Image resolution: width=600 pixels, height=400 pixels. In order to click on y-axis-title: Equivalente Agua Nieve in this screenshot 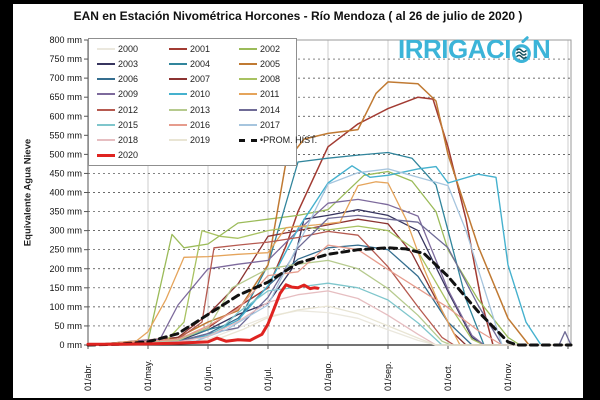, I will do `click(28, 192)`.